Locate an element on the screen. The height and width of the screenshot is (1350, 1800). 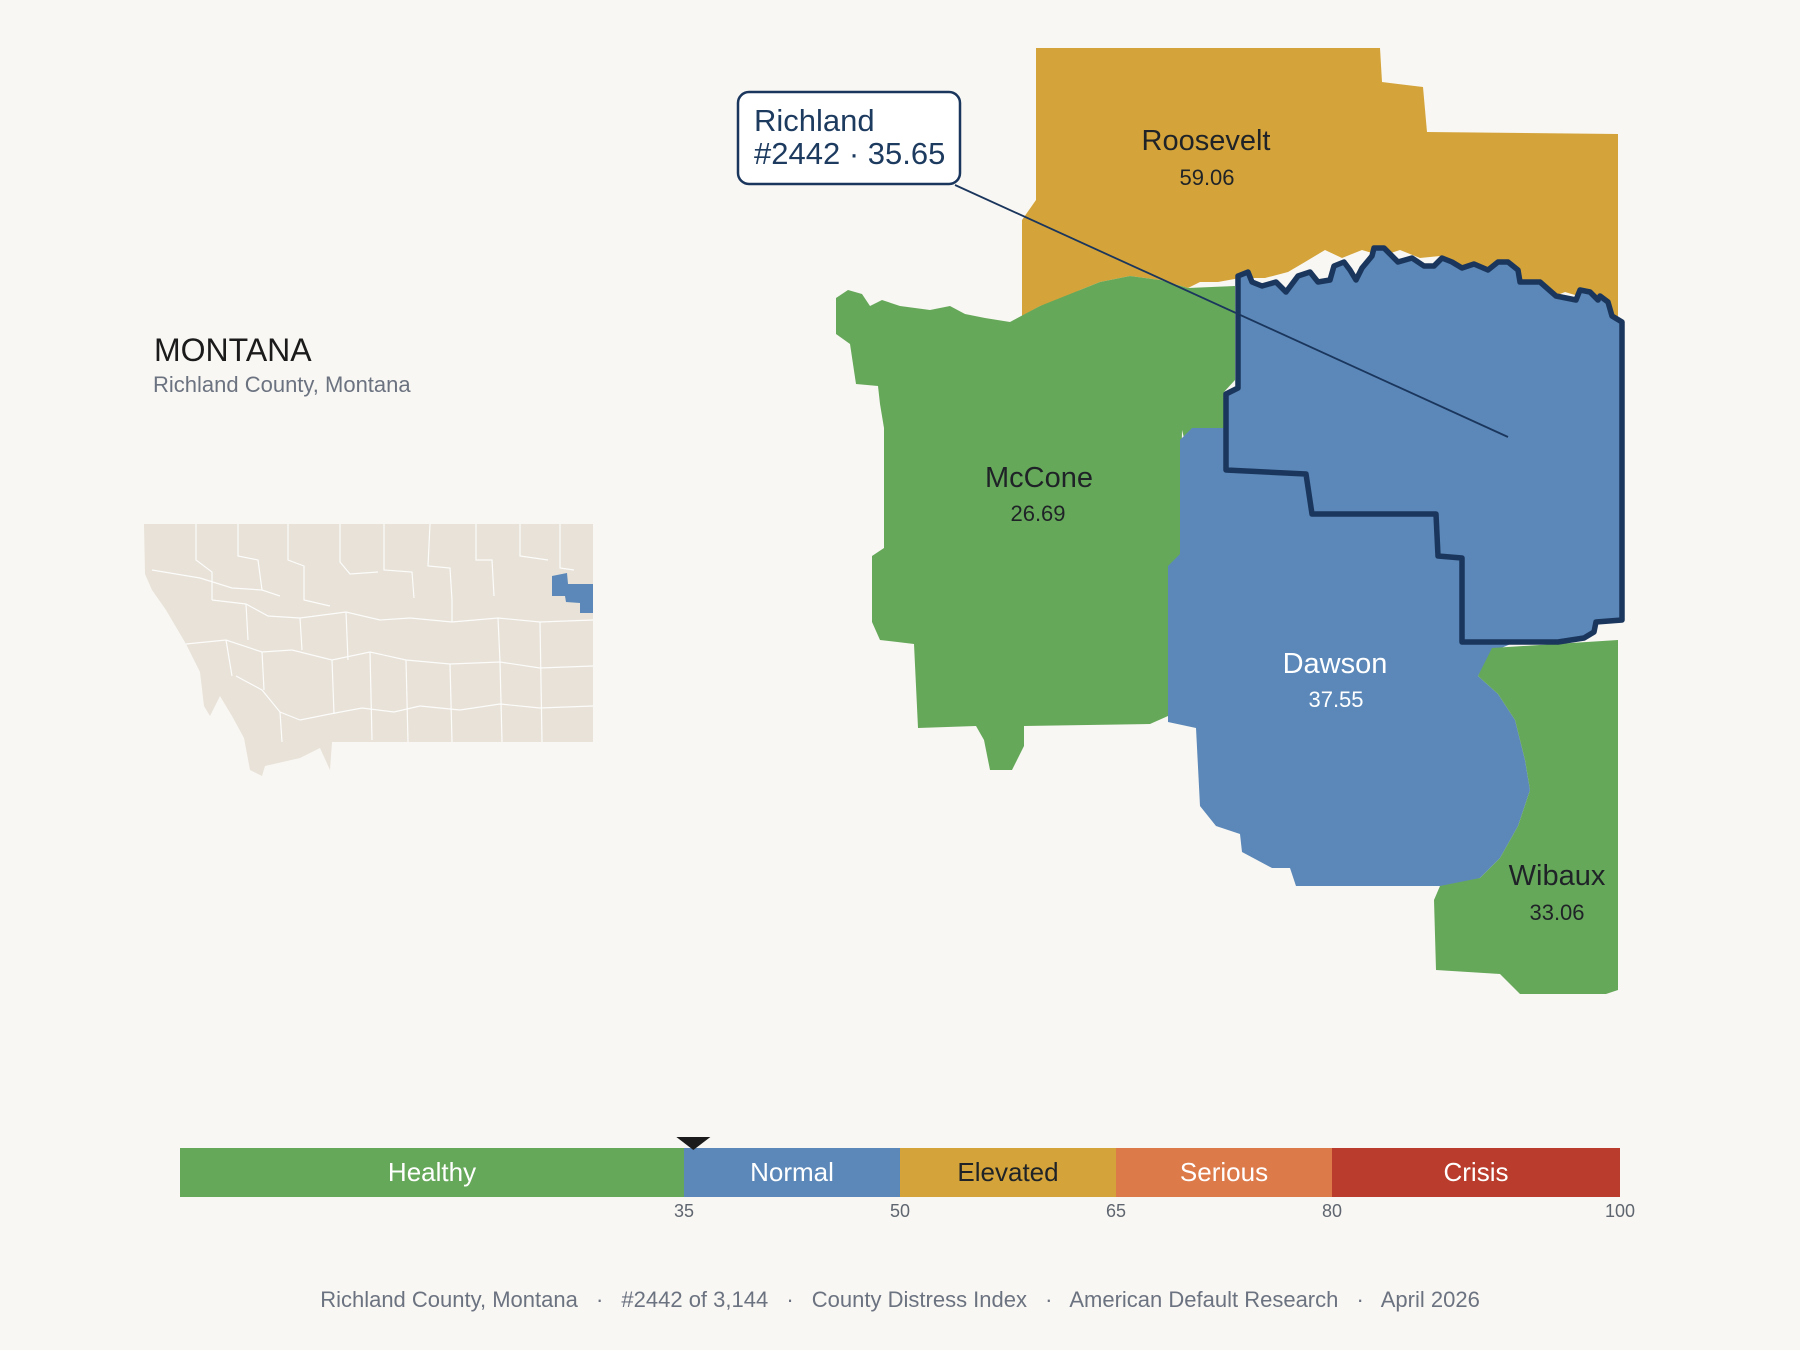
label-wibaux-score: 33.06 is located at coordinates (1556, 912).